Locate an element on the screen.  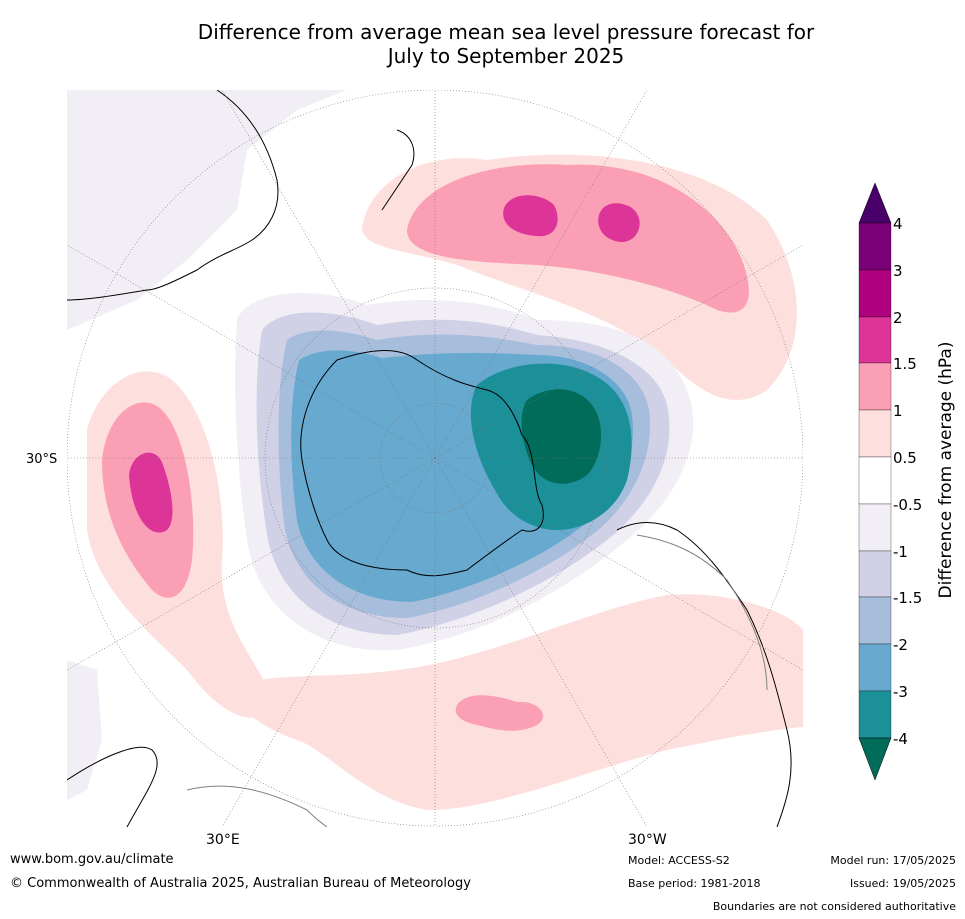
colorbar-max-arrow is located at coordinates (875, 203).